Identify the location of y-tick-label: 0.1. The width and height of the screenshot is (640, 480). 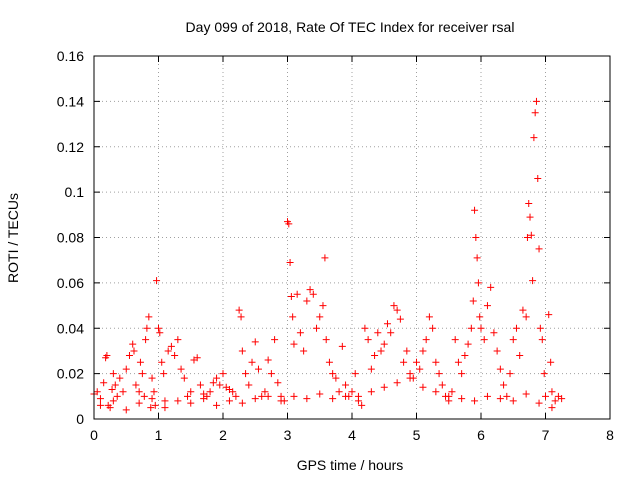
(75, 192).